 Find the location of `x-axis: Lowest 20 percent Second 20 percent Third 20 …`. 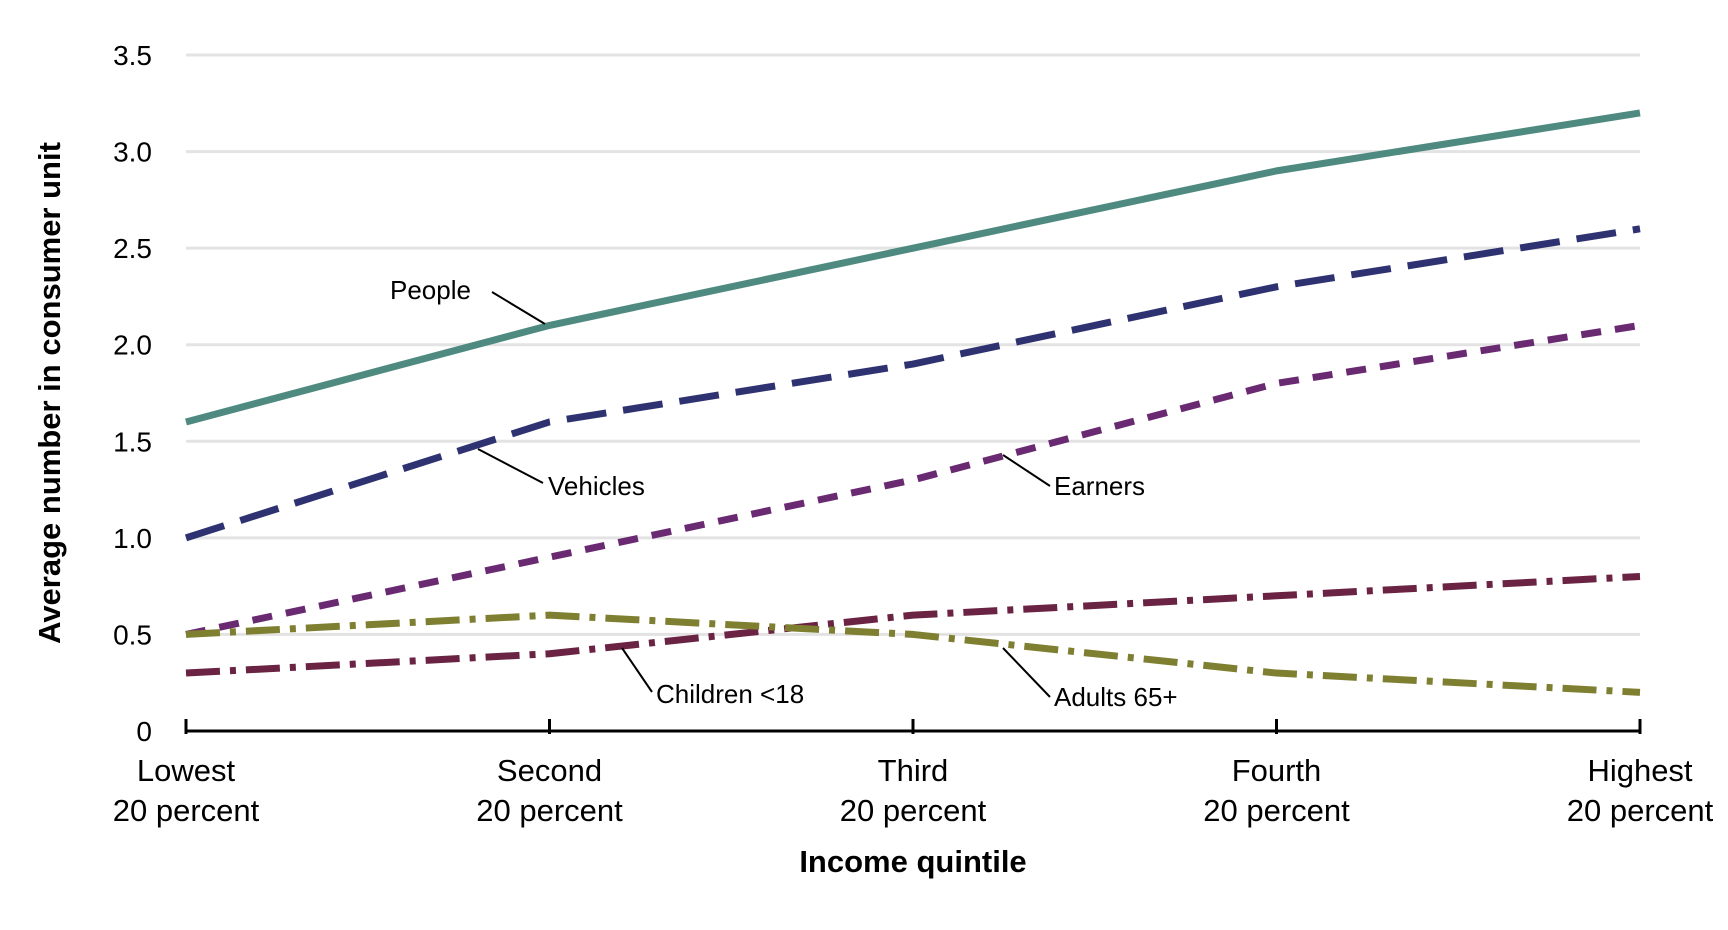

x-axis: Lowest 20 percent Second 20 percent Third 20 … is located at coordinates (913, 773).